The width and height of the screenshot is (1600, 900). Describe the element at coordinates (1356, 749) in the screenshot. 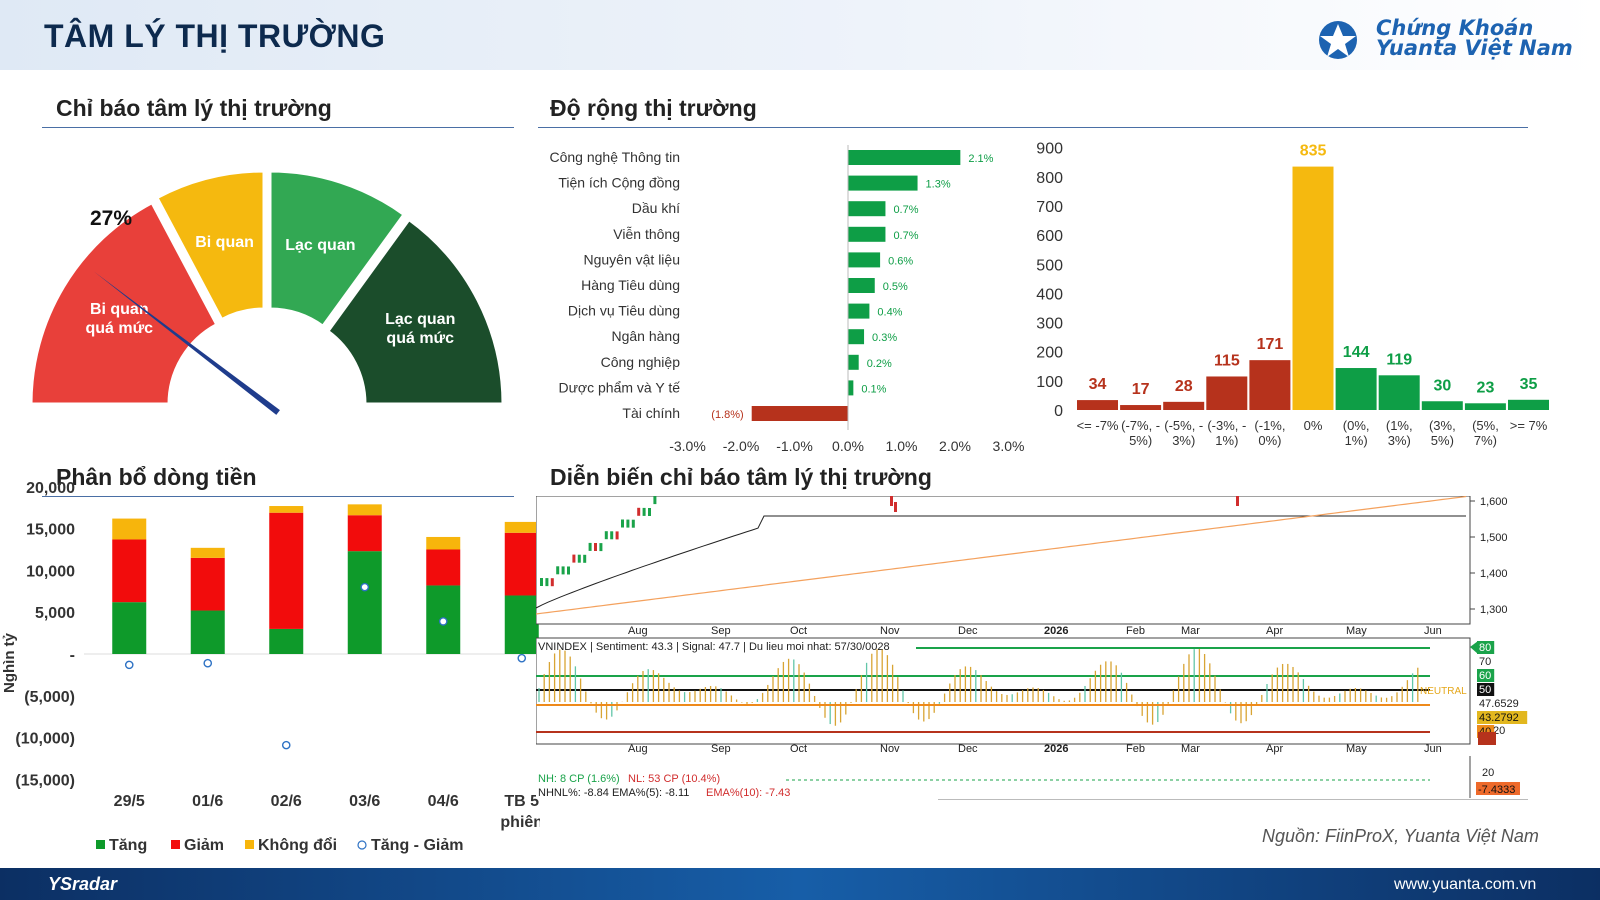

I see `month-label: May` at that location.